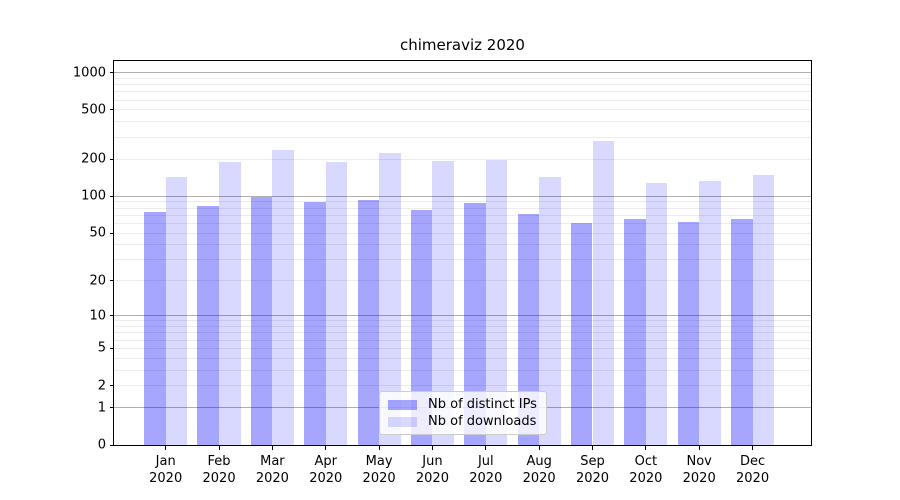 The width and height of the screenshot is (900, 500). I want to click on bar-may-distinct-ips, so click(368, 322).